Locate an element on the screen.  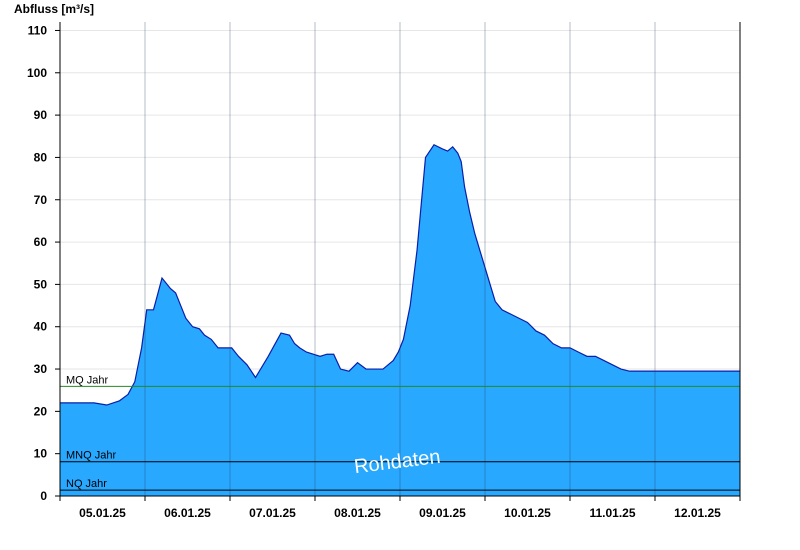
y-tick-label-20: 20 is located at coordinates (41, 411).